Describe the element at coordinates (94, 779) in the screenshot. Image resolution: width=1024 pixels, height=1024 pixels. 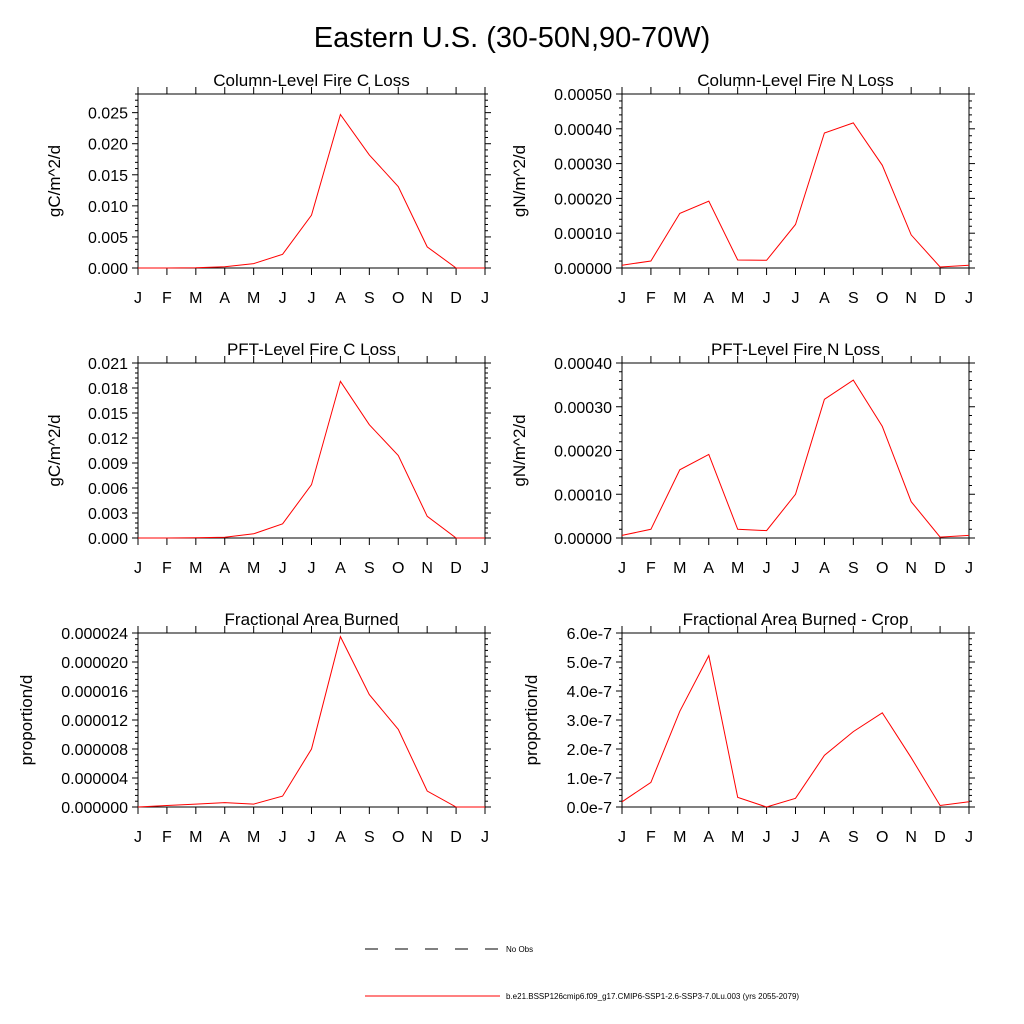
I see `y-tick-label: 0.000004` at that location.